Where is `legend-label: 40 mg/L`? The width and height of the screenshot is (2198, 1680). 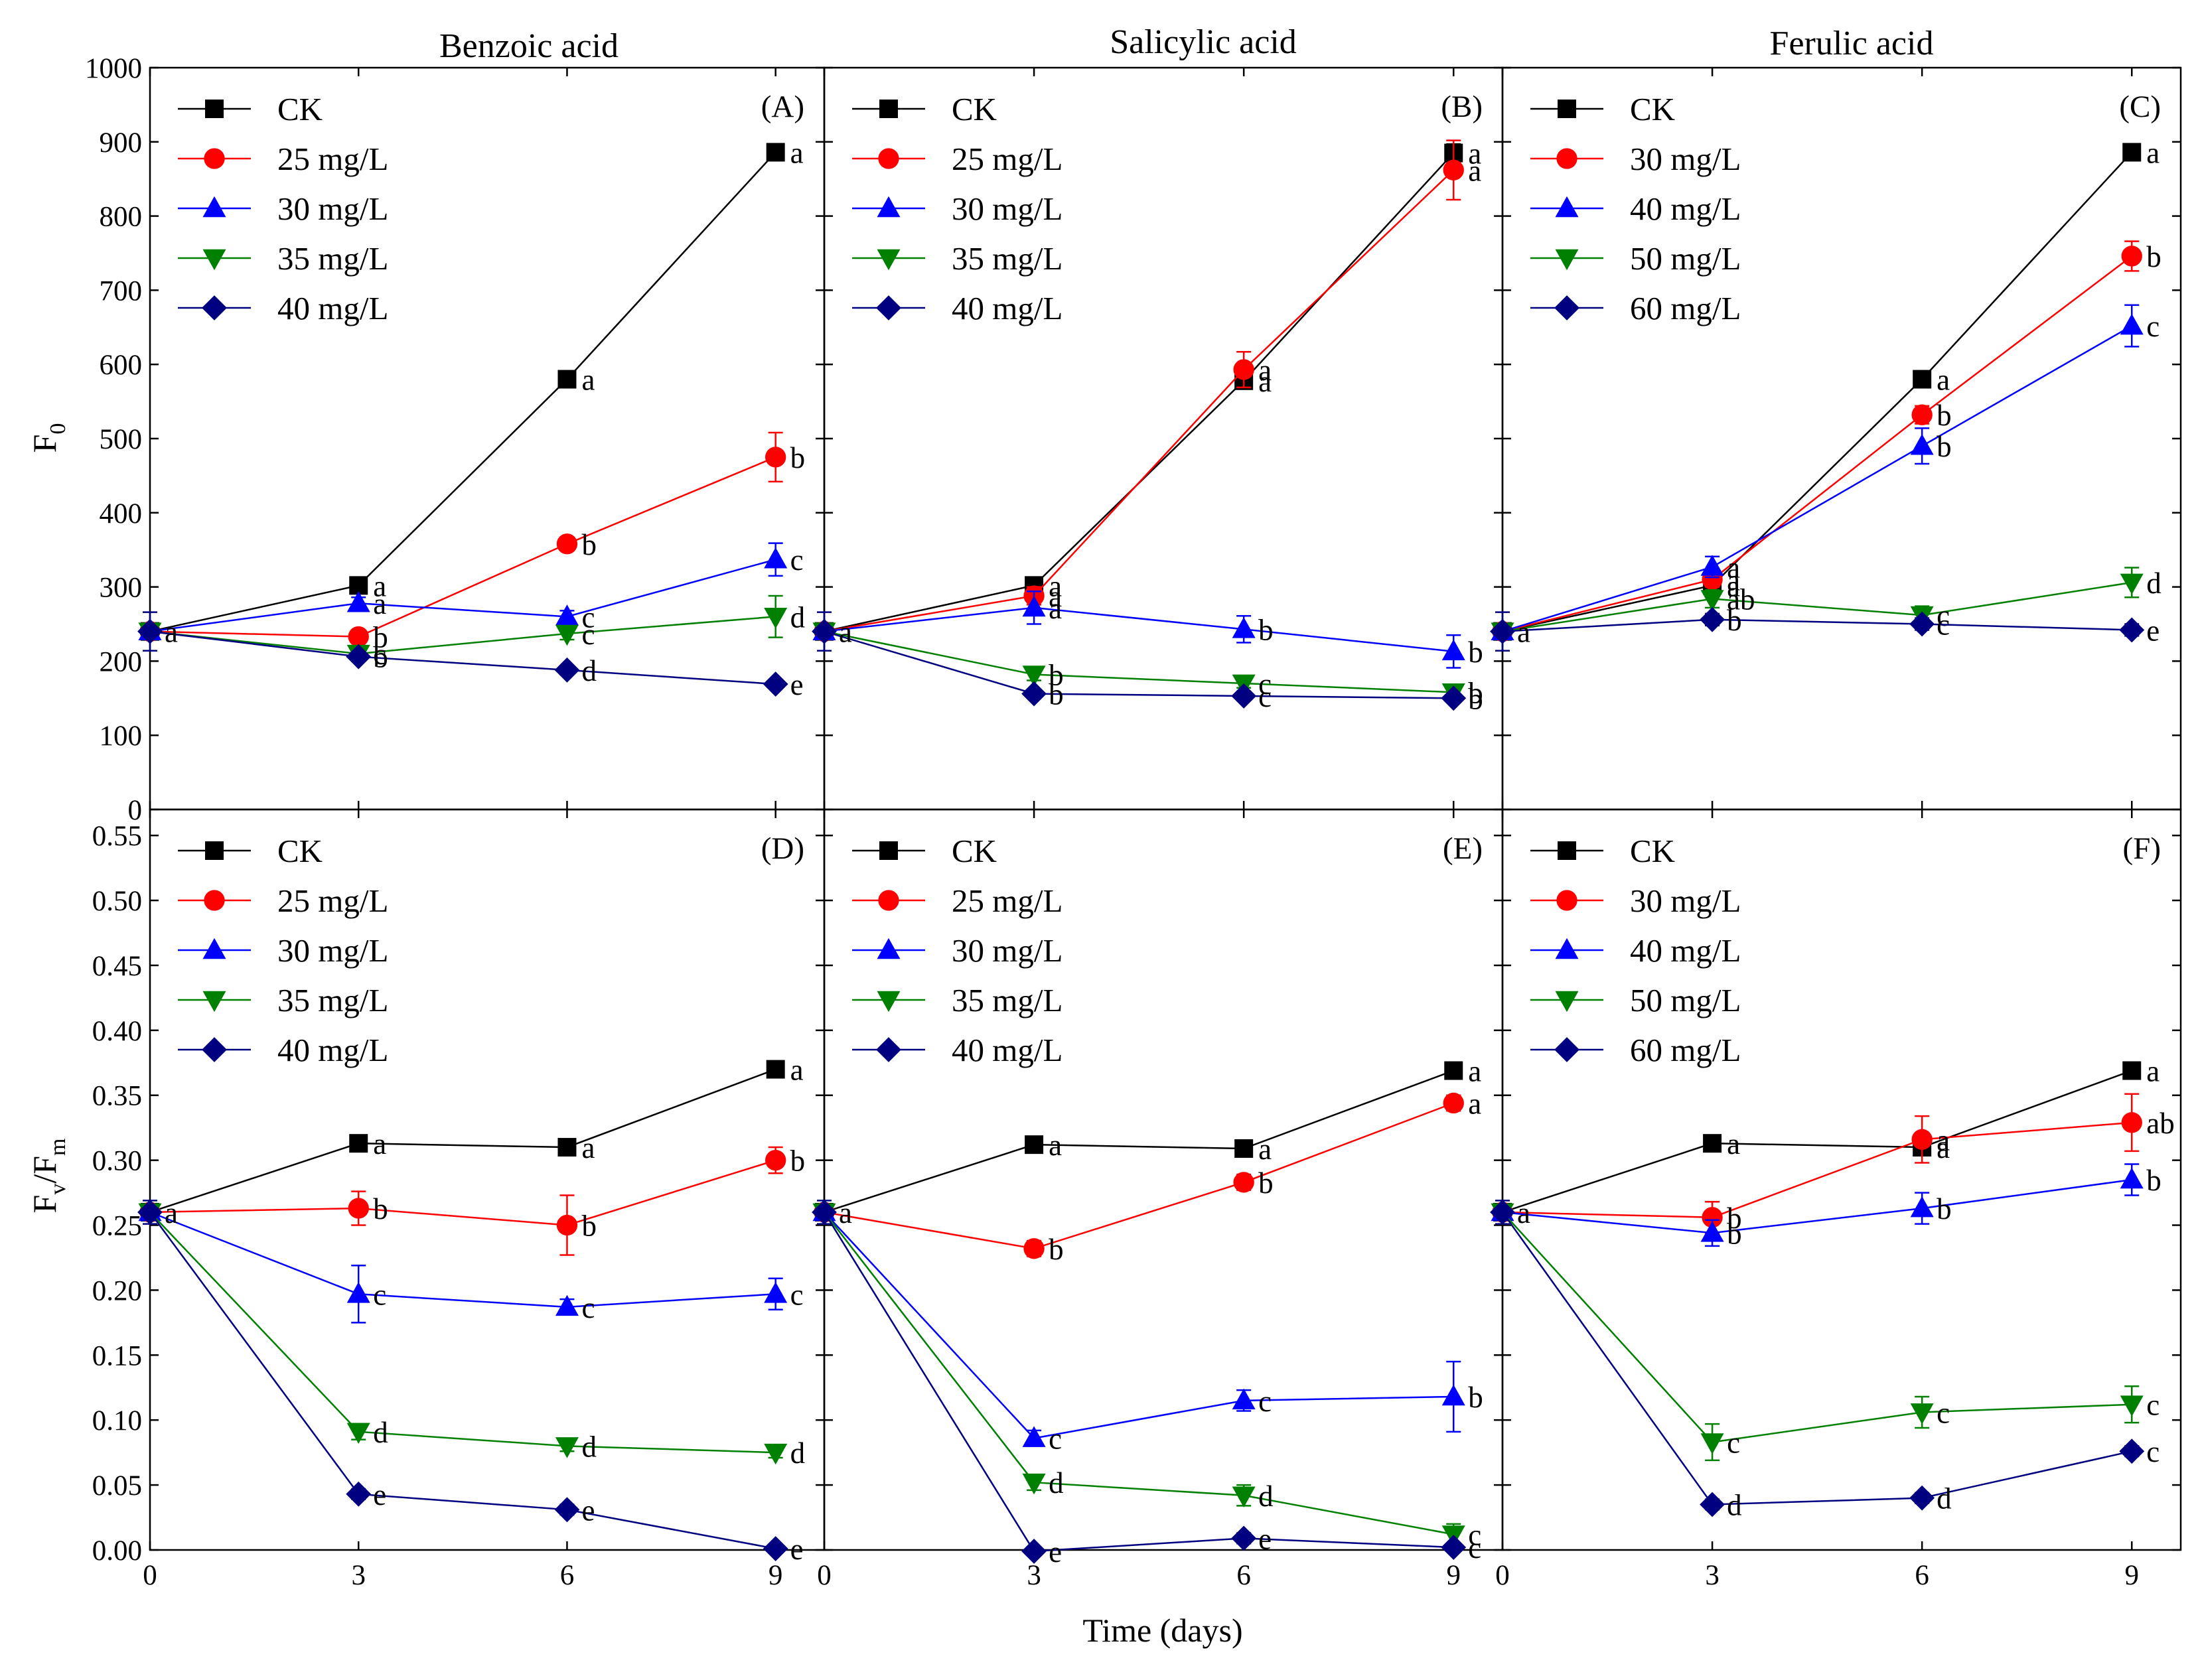 legend-label: 40 mg/L is located at coordinates (332, 1050).